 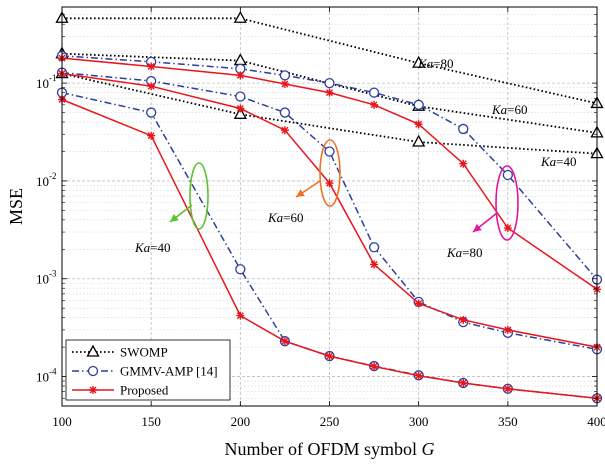 I want to click on x-tick-label: 150, so click(x=151, y=421).